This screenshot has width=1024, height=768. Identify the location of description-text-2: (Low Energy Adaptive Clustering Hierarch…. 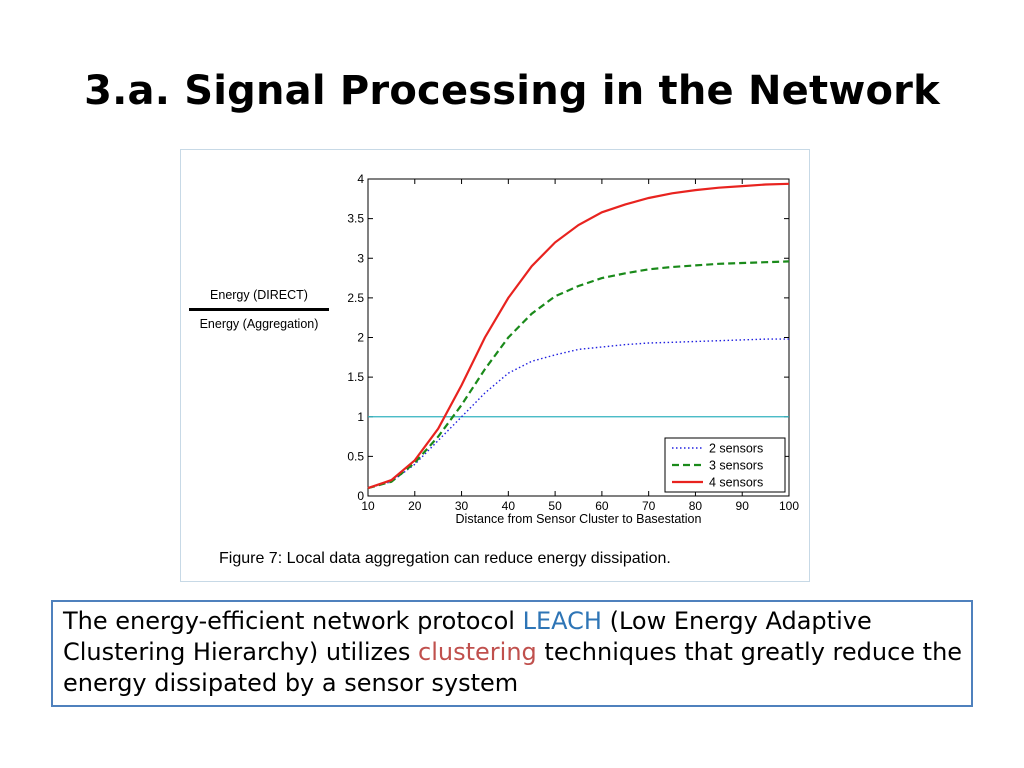
(467, 636).